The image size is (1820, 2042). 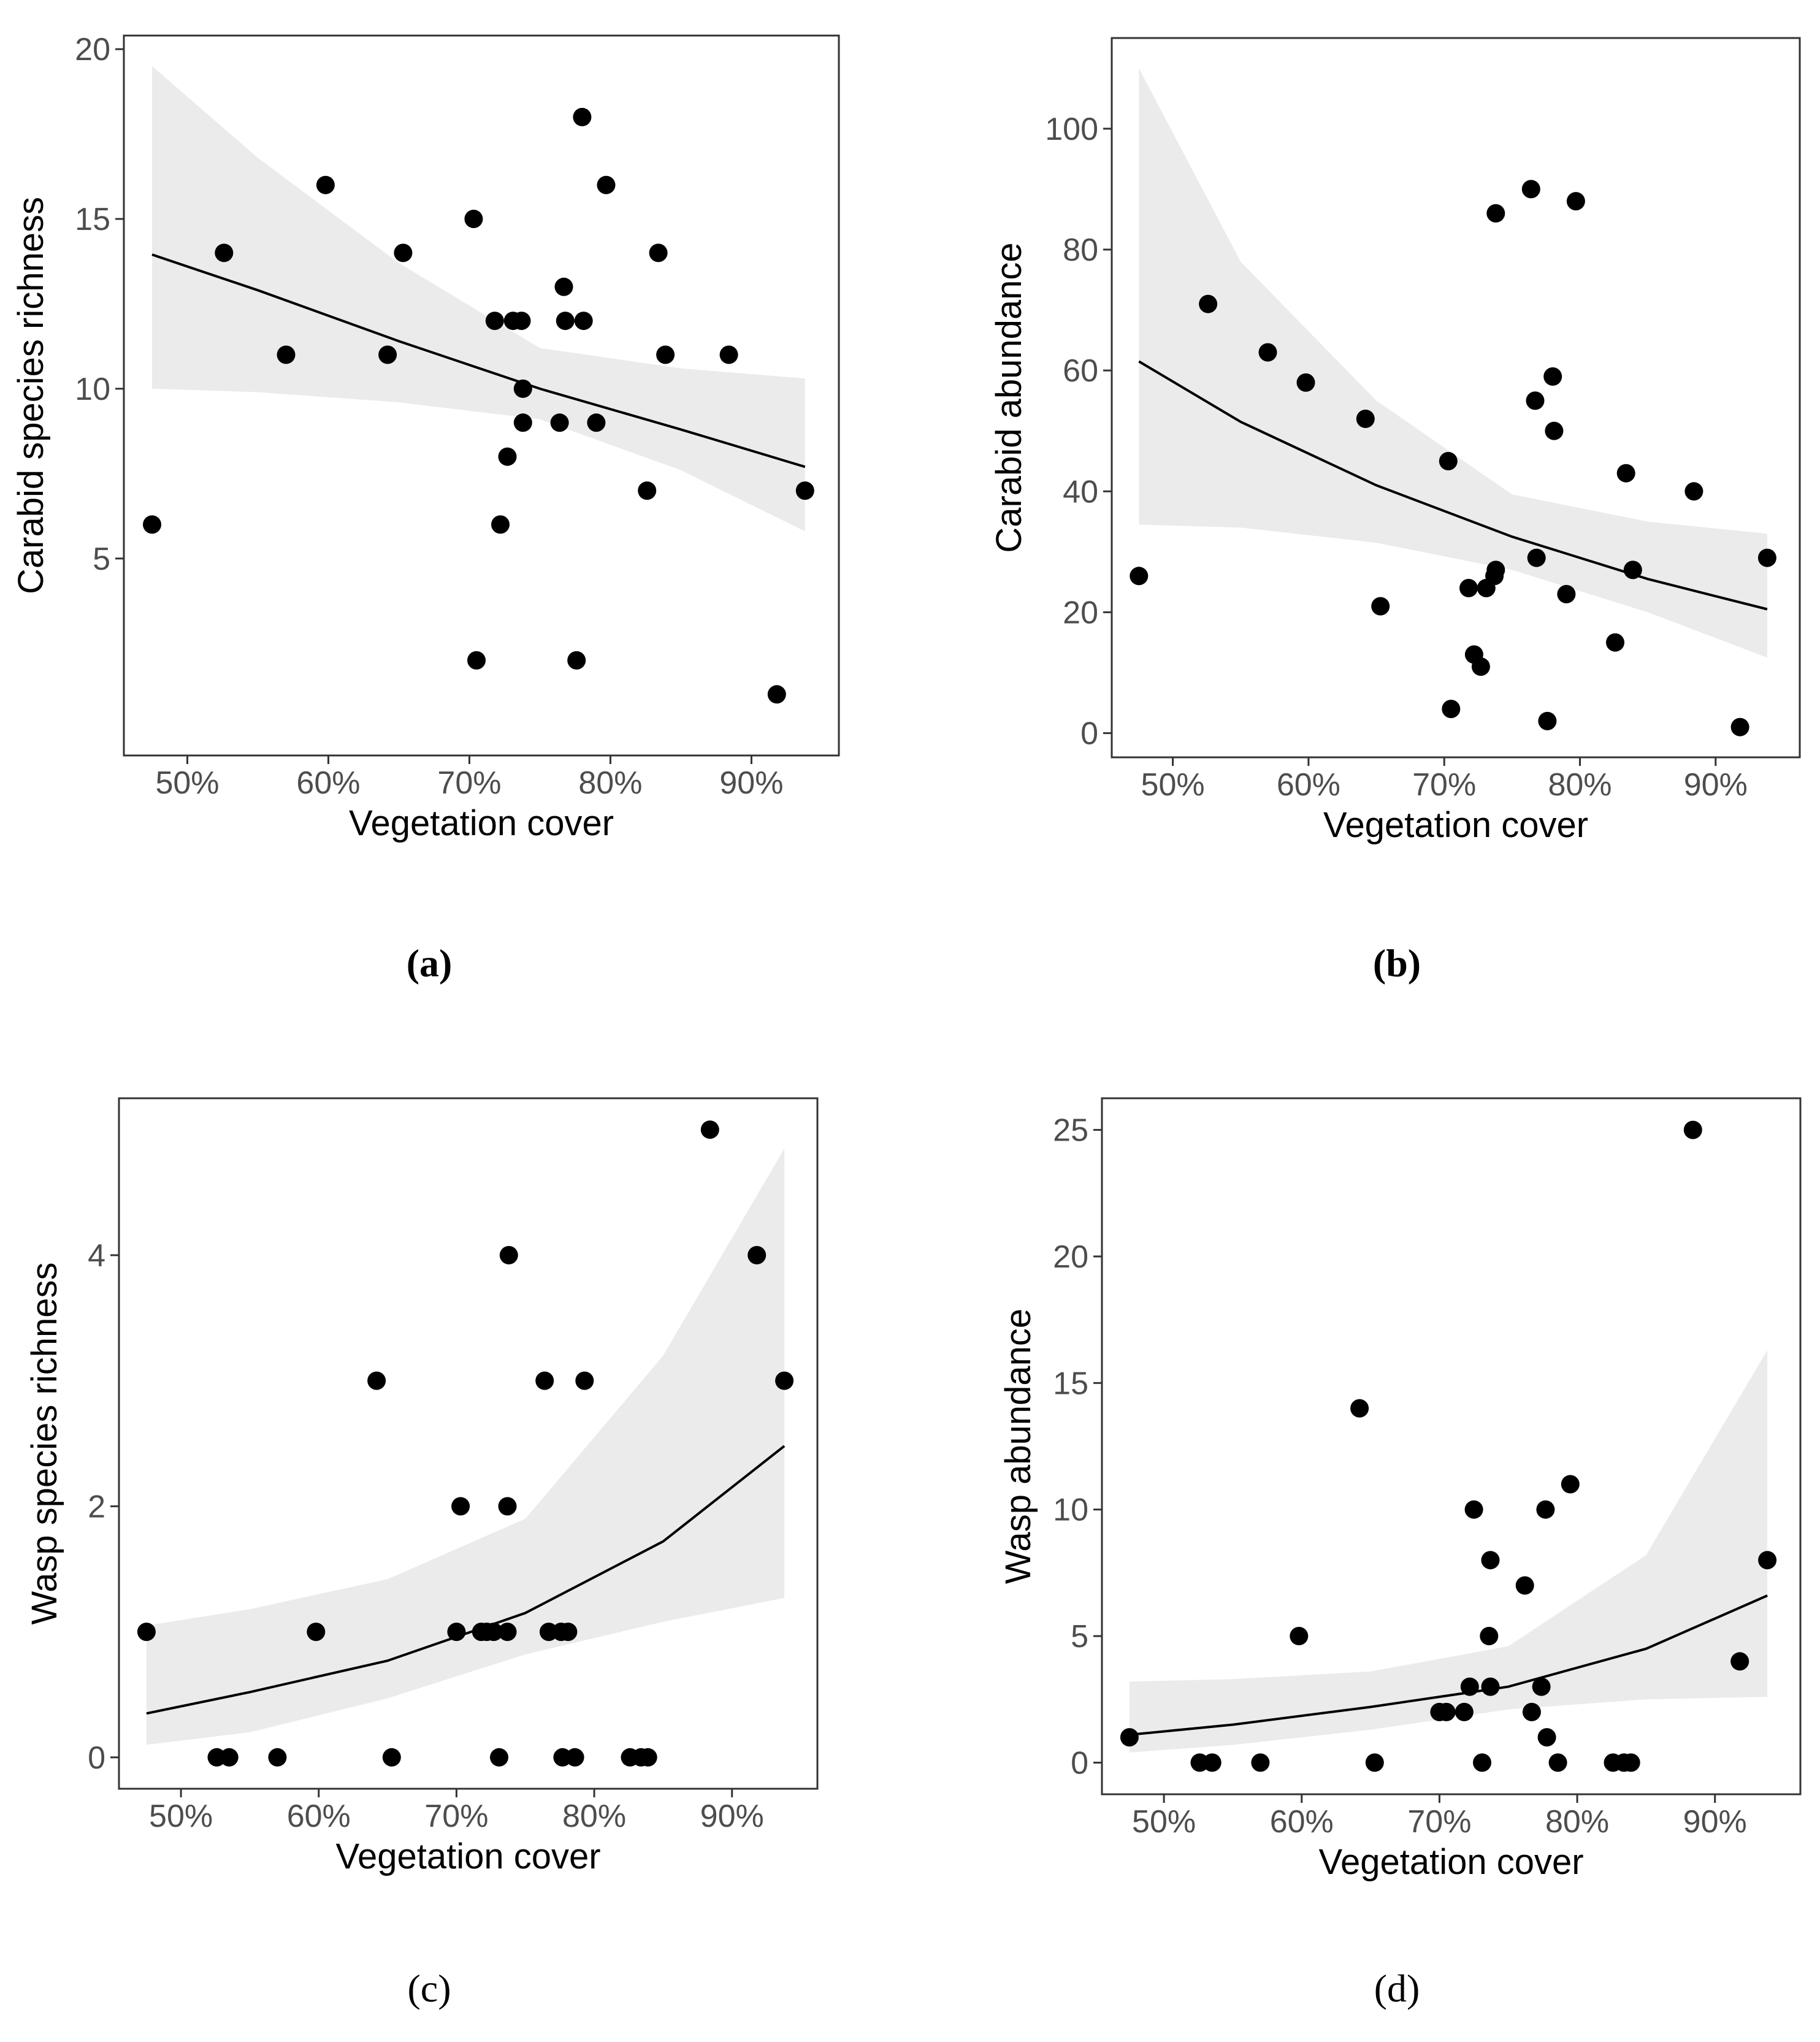 What do you see at coordinates (96, 1506) in the screenshot?
I see `y-tick-label: 2` at bounding box center [96, 1506].